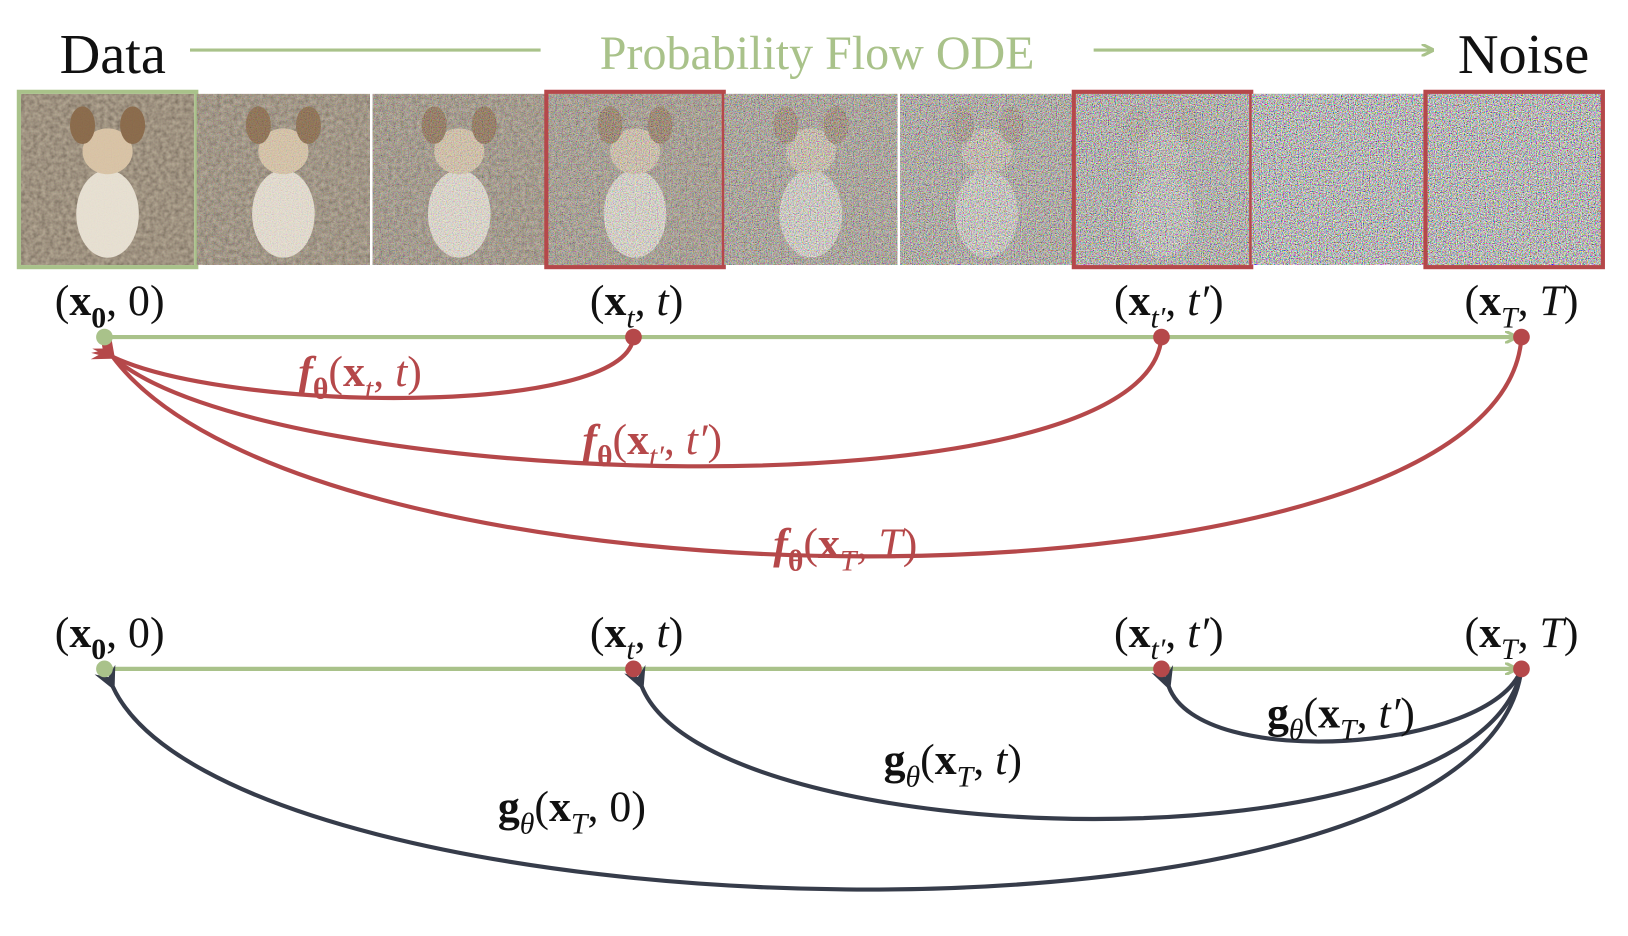 Image resolution: width=1628 pixels, height=936 pixels. What do you see at coordinates (845, 548) in the screenshot?
I see `math-label: fθ(xT, T)` at bounding box center [845, 548].